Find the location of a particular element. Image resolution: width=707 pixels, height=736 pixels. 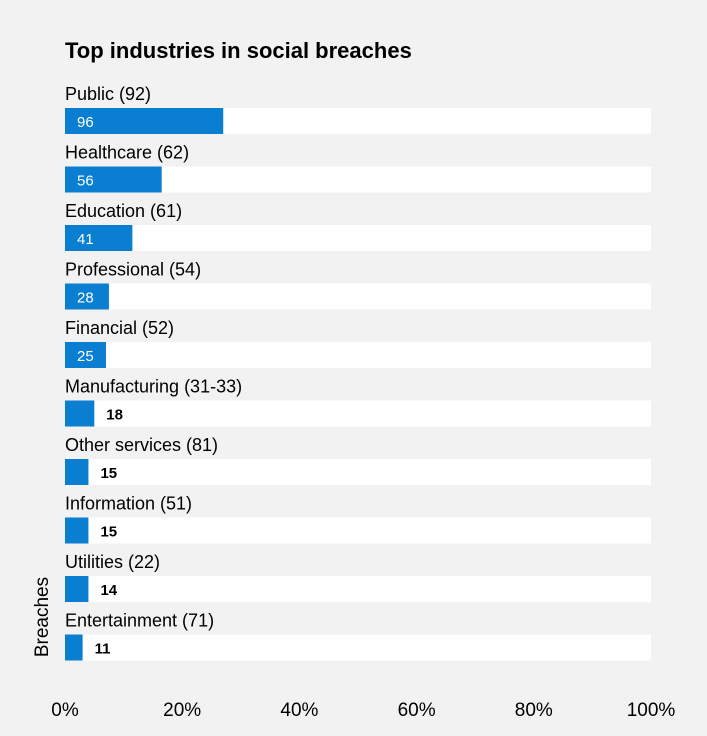

x-tick-label: 20% is located at coordinates (182, 710).